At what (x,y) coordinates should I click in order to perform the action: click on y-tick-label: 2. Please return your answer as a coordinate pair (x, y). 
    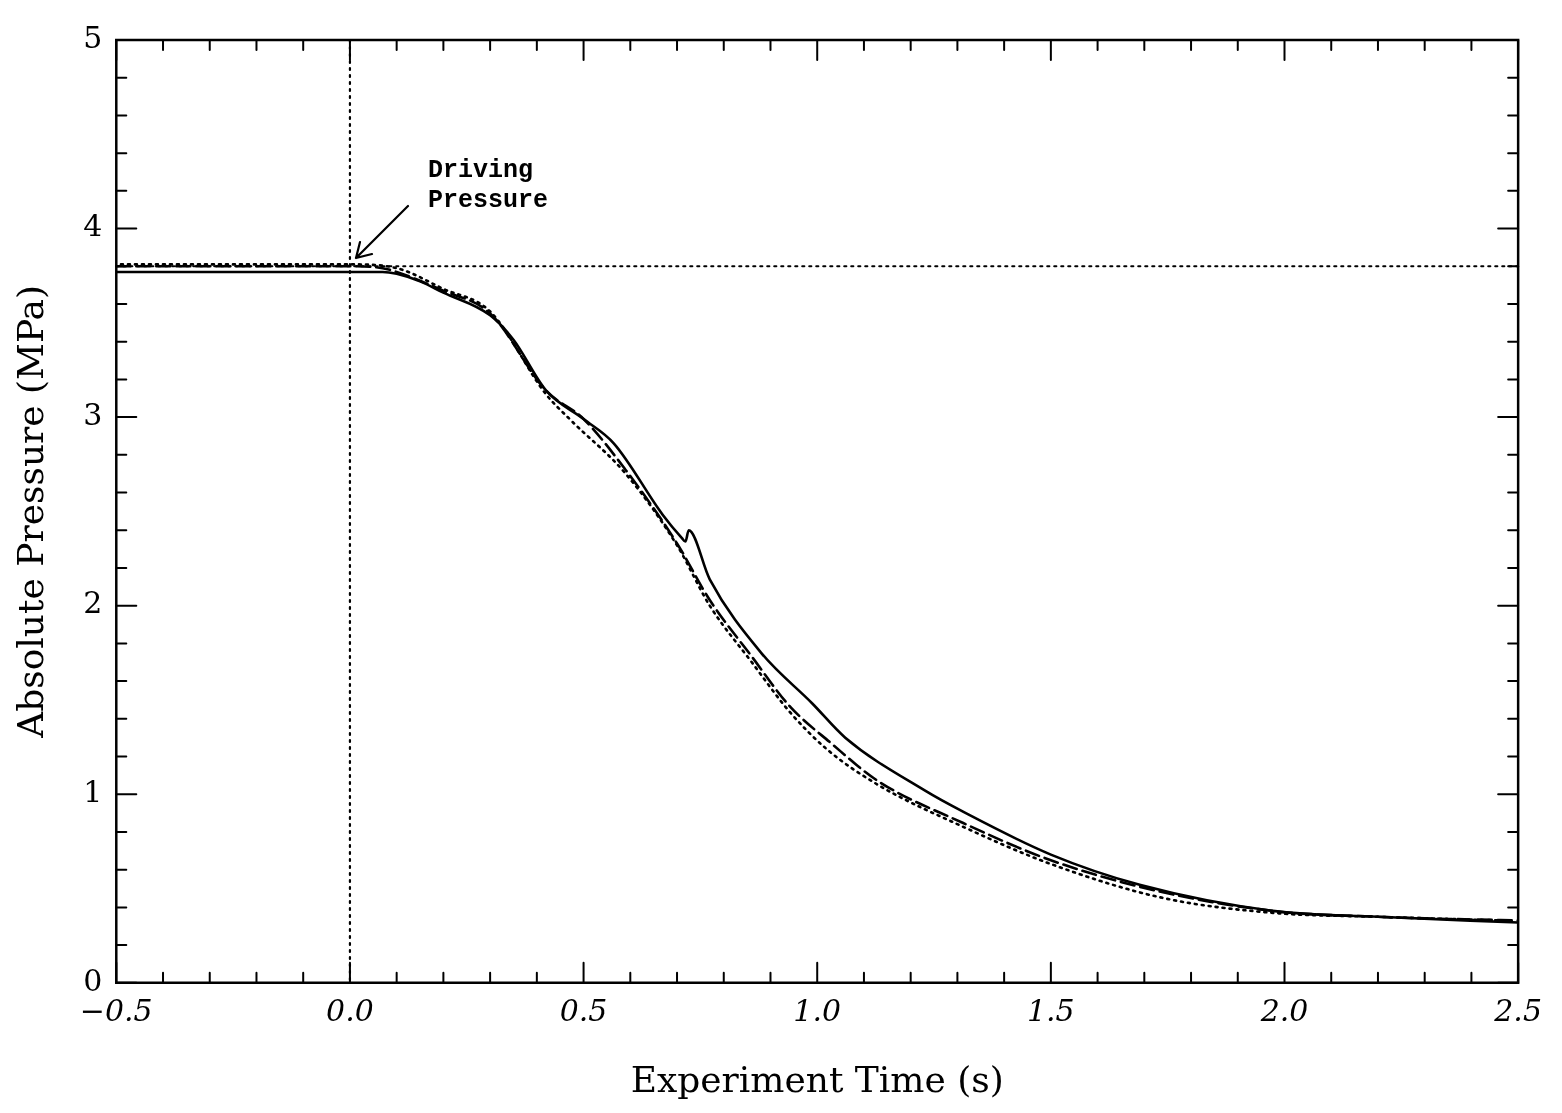
    Looking at the image, I should click on (93, 603).